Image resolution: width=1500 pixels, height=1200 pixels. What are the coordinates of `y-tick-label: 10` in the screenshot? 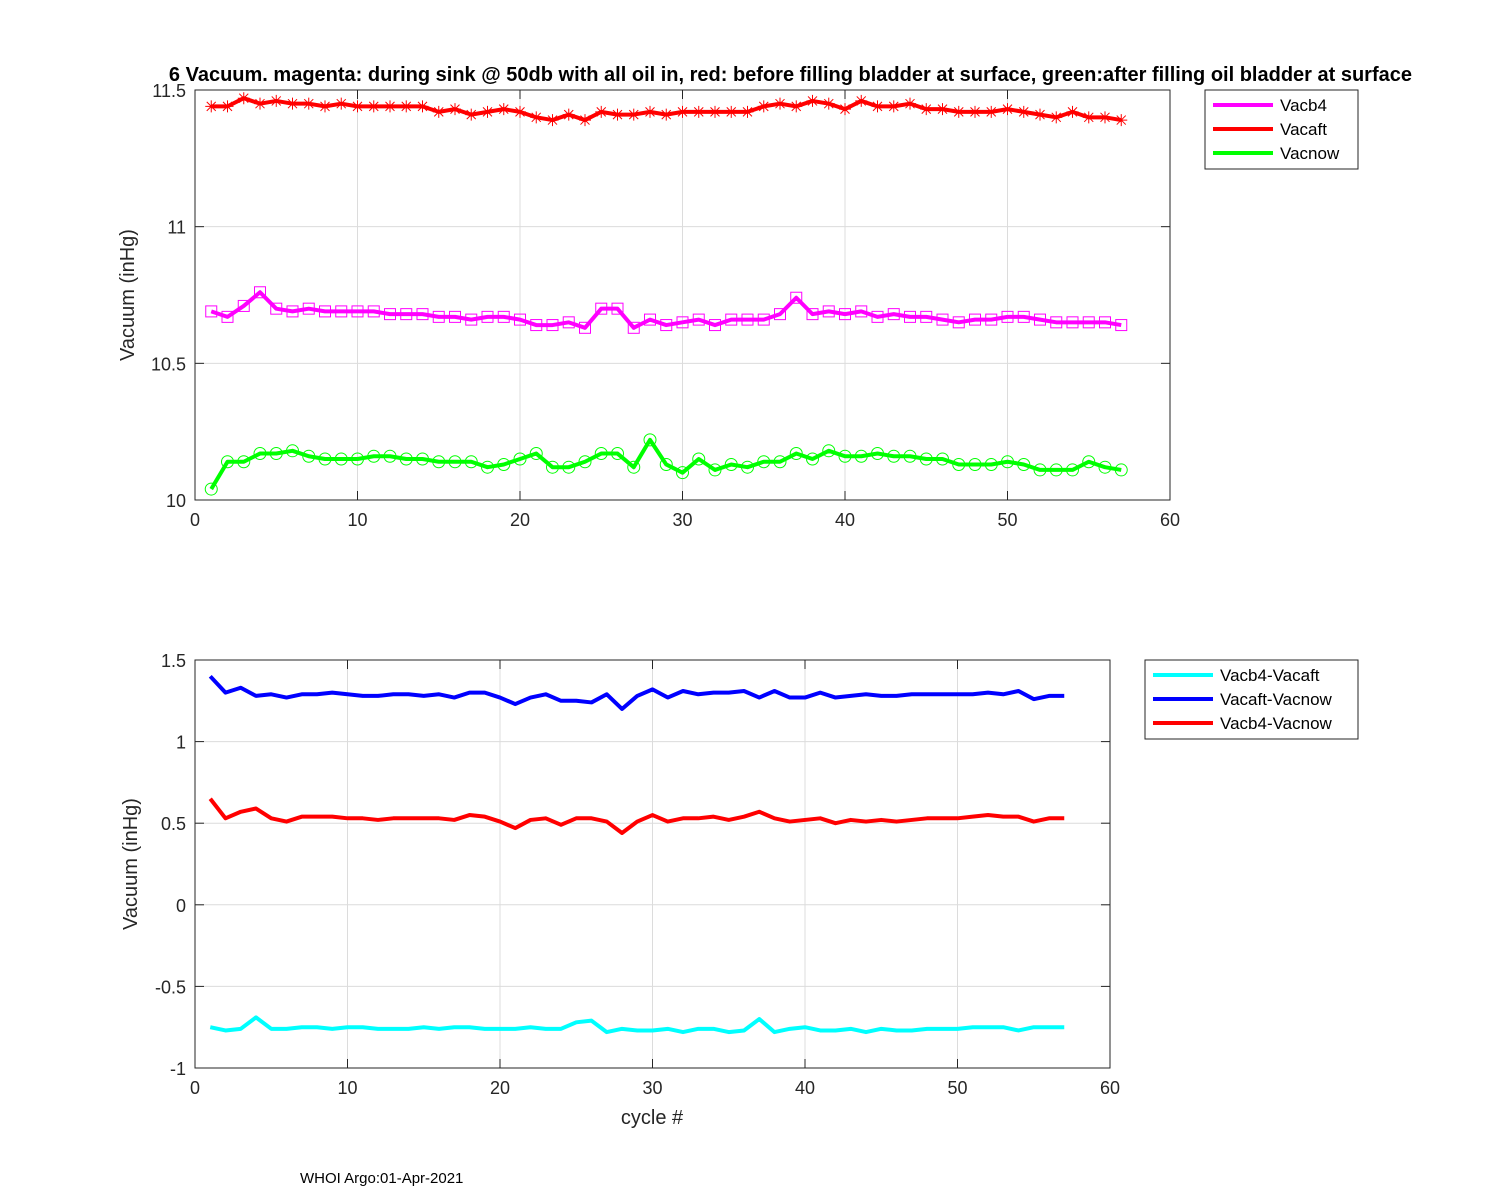 It's located at (176, 501).